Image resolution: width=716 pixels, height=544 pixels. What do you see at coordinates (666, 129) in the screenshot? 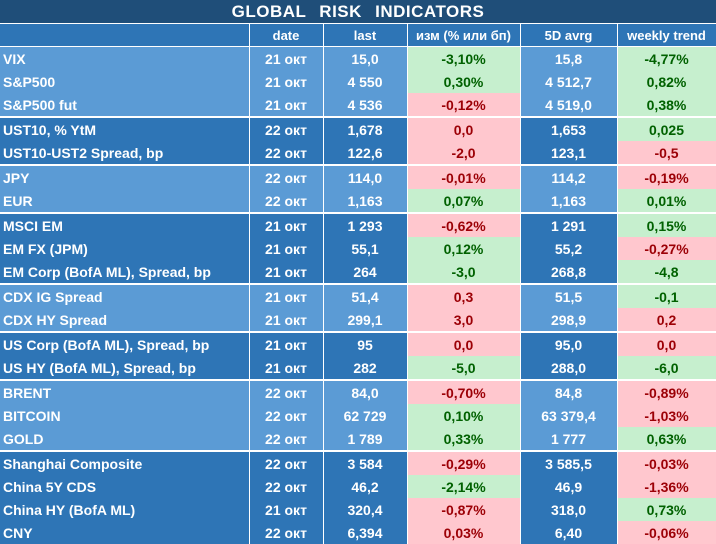
I see `weekly-trend-cell: 0,025` at bounding box center [666, 129].